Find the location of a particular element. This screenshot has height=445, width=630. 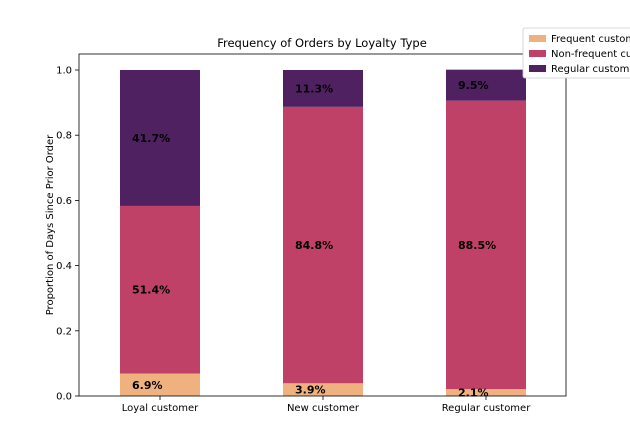

legend-swatch-frequent-customer is located at coordinates (537, 38).